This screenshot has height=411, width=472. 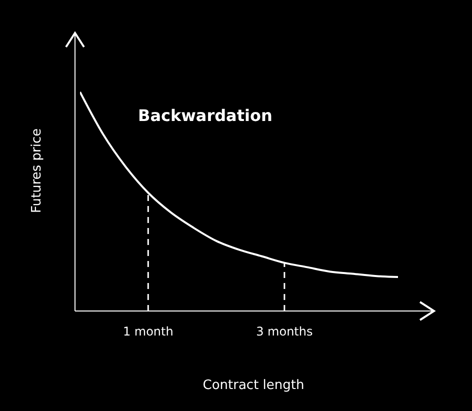 I want to click on x-tick-label: 3 months, so click(x=284, y=331).